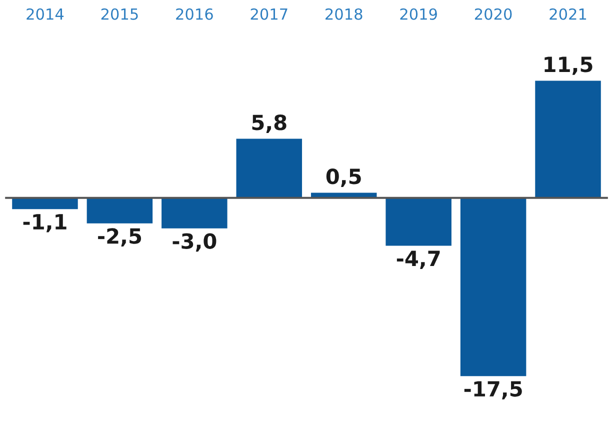 The image size is (613, 423). What do you see at coordinates (194, 14) in the screenshot?
I see `x-tick-label: 2016` at bounding box center [194, 14].